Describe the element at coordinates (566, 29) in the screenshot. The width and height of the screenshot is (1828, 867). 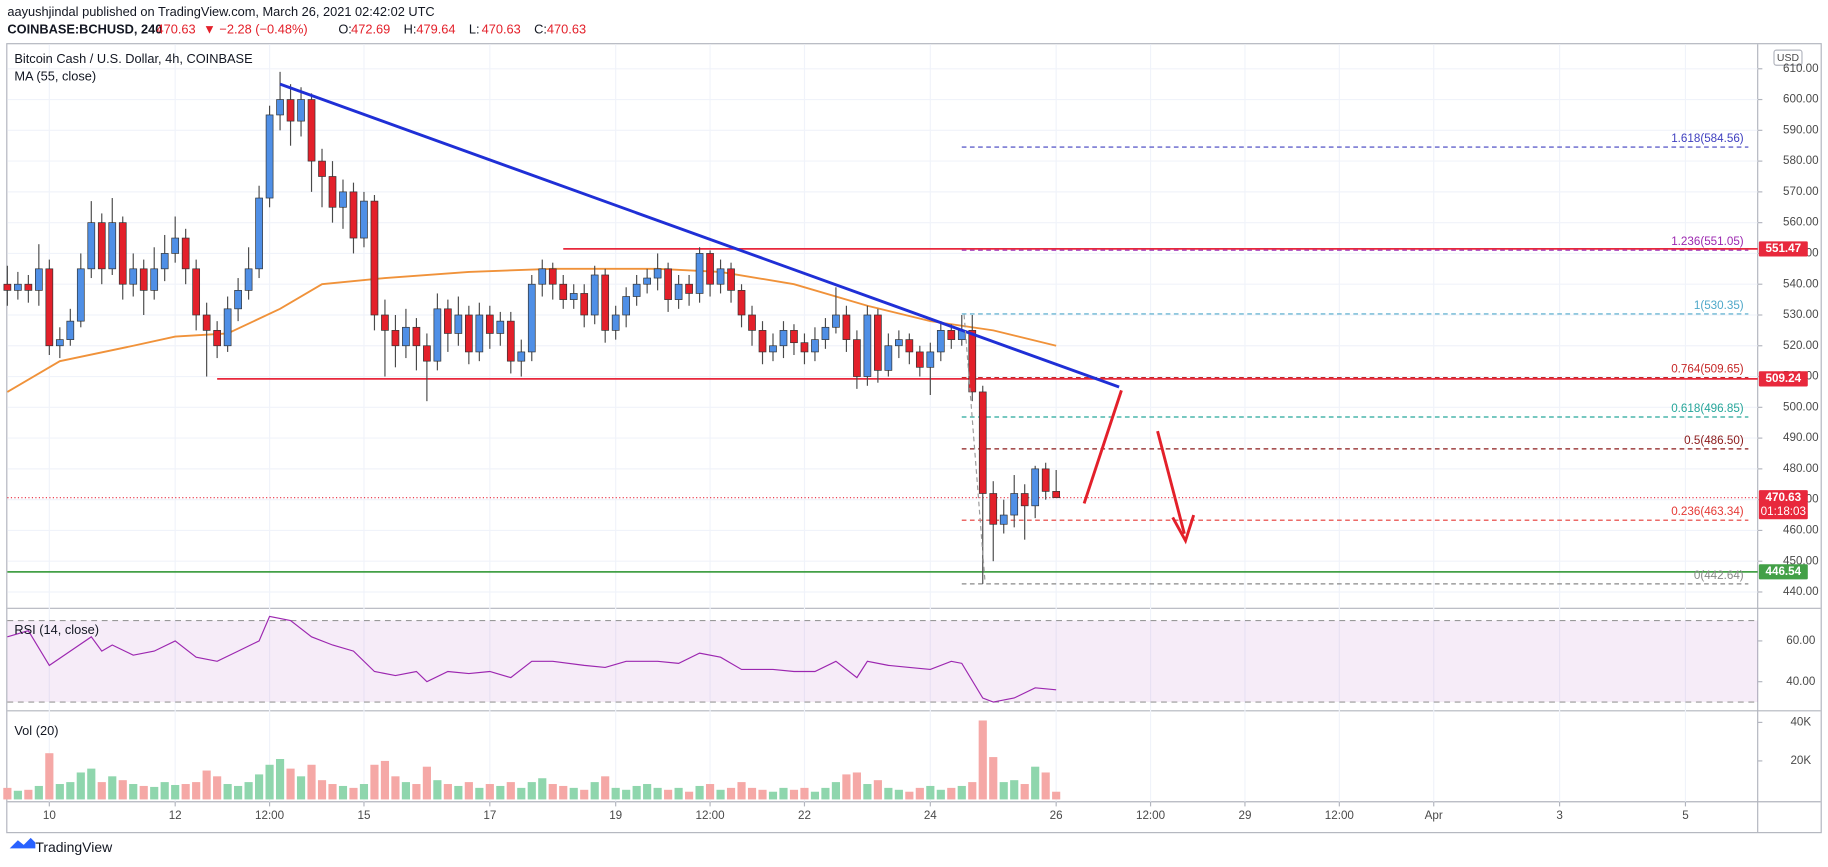
I see `ohlc-value: 470.63` at that location.